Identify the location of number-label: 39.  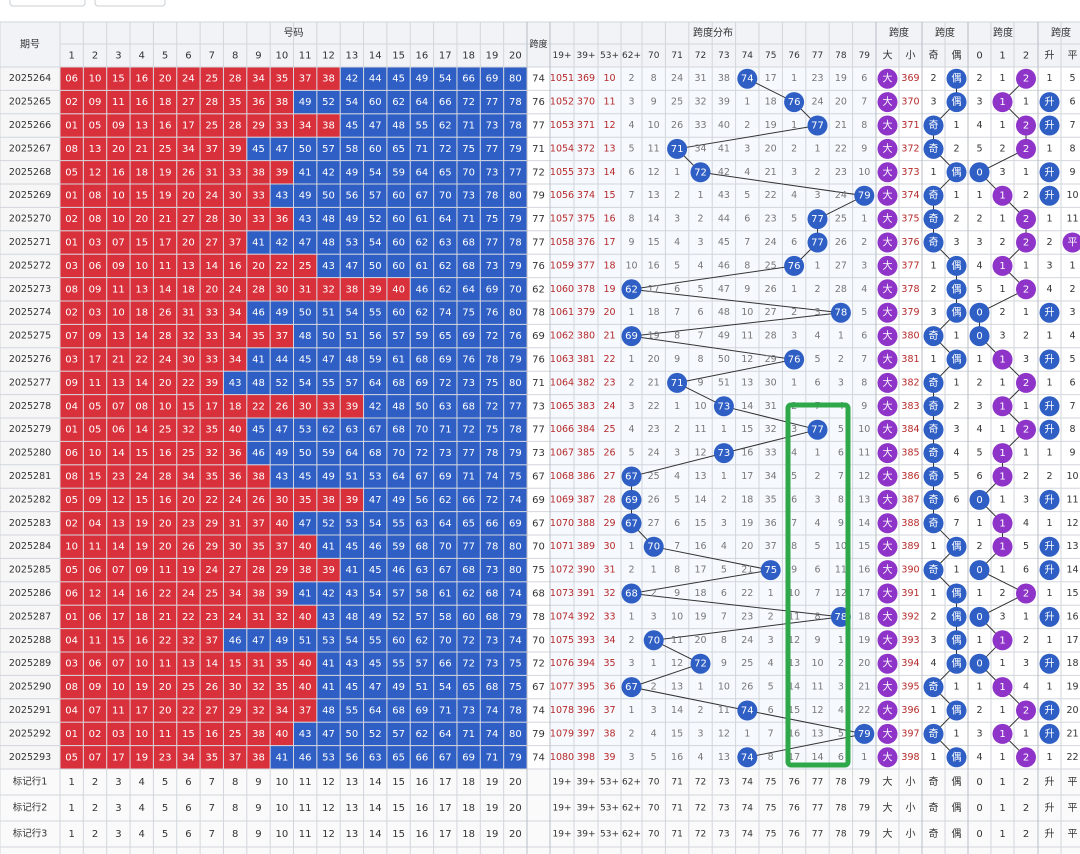
(281, 172).